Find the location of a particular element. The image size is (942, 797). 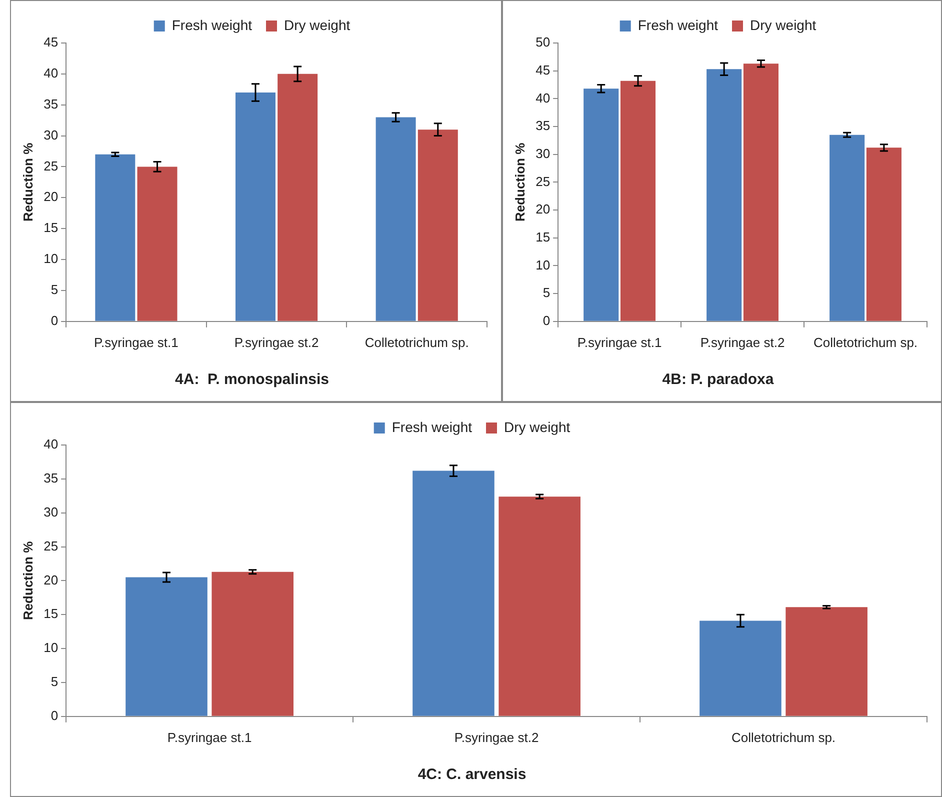

text: 4B: P. paradoxa is located at coordinates (718, 379).